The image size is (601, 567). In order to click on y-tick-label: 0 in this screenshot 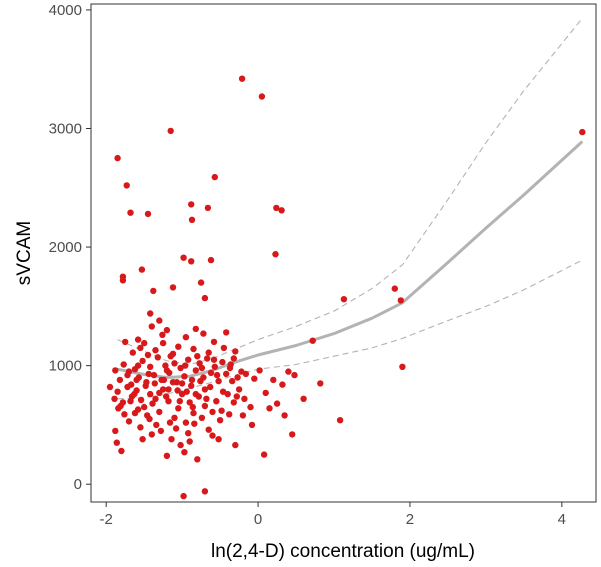, I will do `click(78, 484)`.